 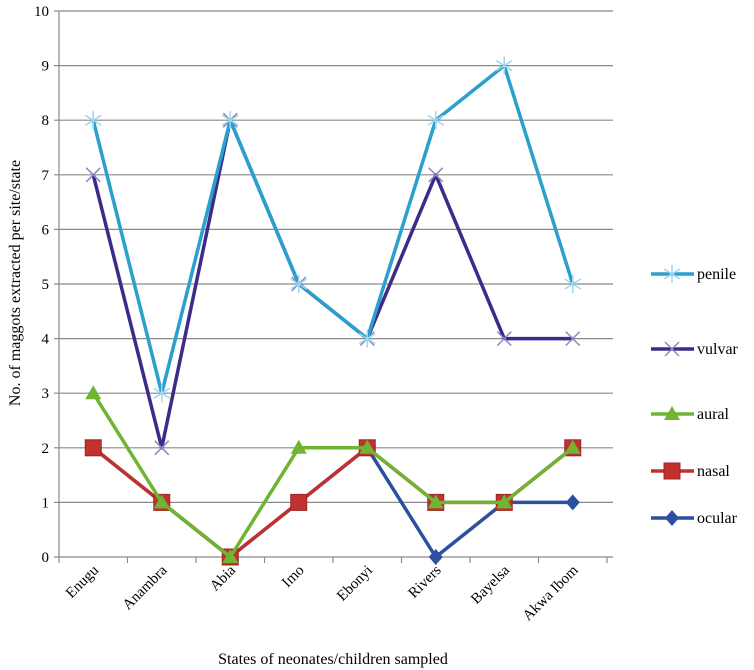 I want to click on y-tick-label: 10, so click(x=41, y=12).